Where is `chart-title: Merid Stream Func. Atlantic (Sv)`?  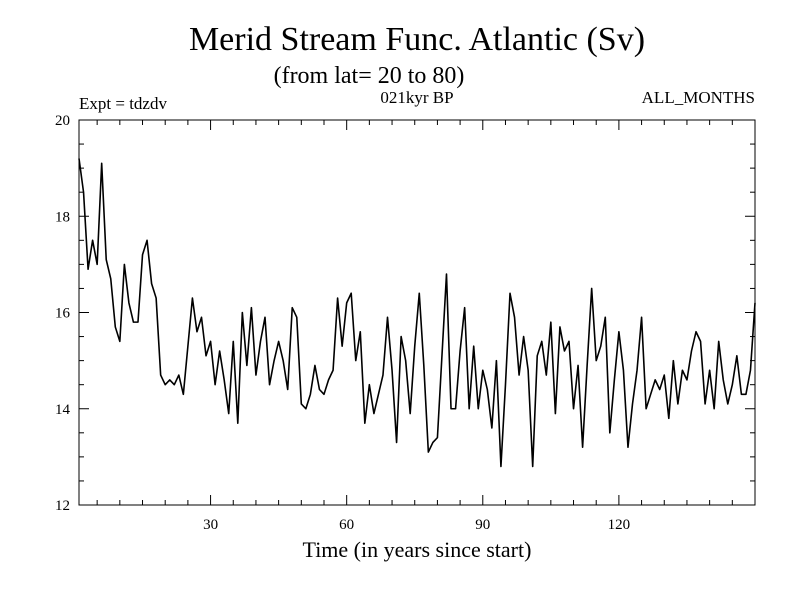
chart-title: Merid Stream Func. Atlantic (Sv) is located at coordinates (417, 39).